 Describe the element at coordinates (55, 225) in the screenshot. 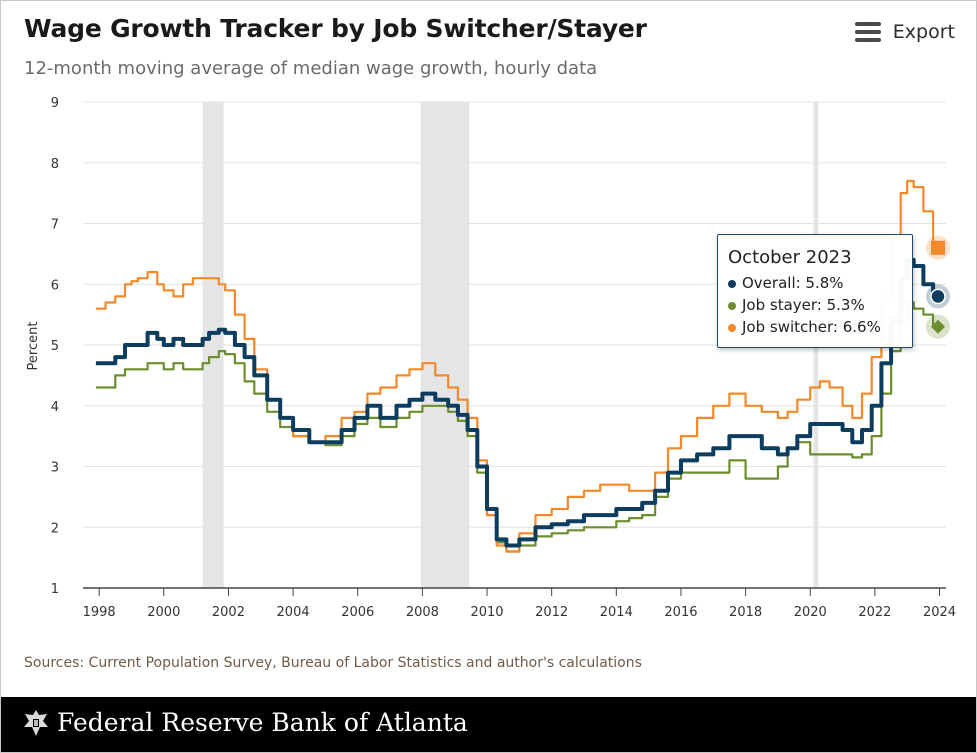

I see `y-tick-label: 7` at that location.